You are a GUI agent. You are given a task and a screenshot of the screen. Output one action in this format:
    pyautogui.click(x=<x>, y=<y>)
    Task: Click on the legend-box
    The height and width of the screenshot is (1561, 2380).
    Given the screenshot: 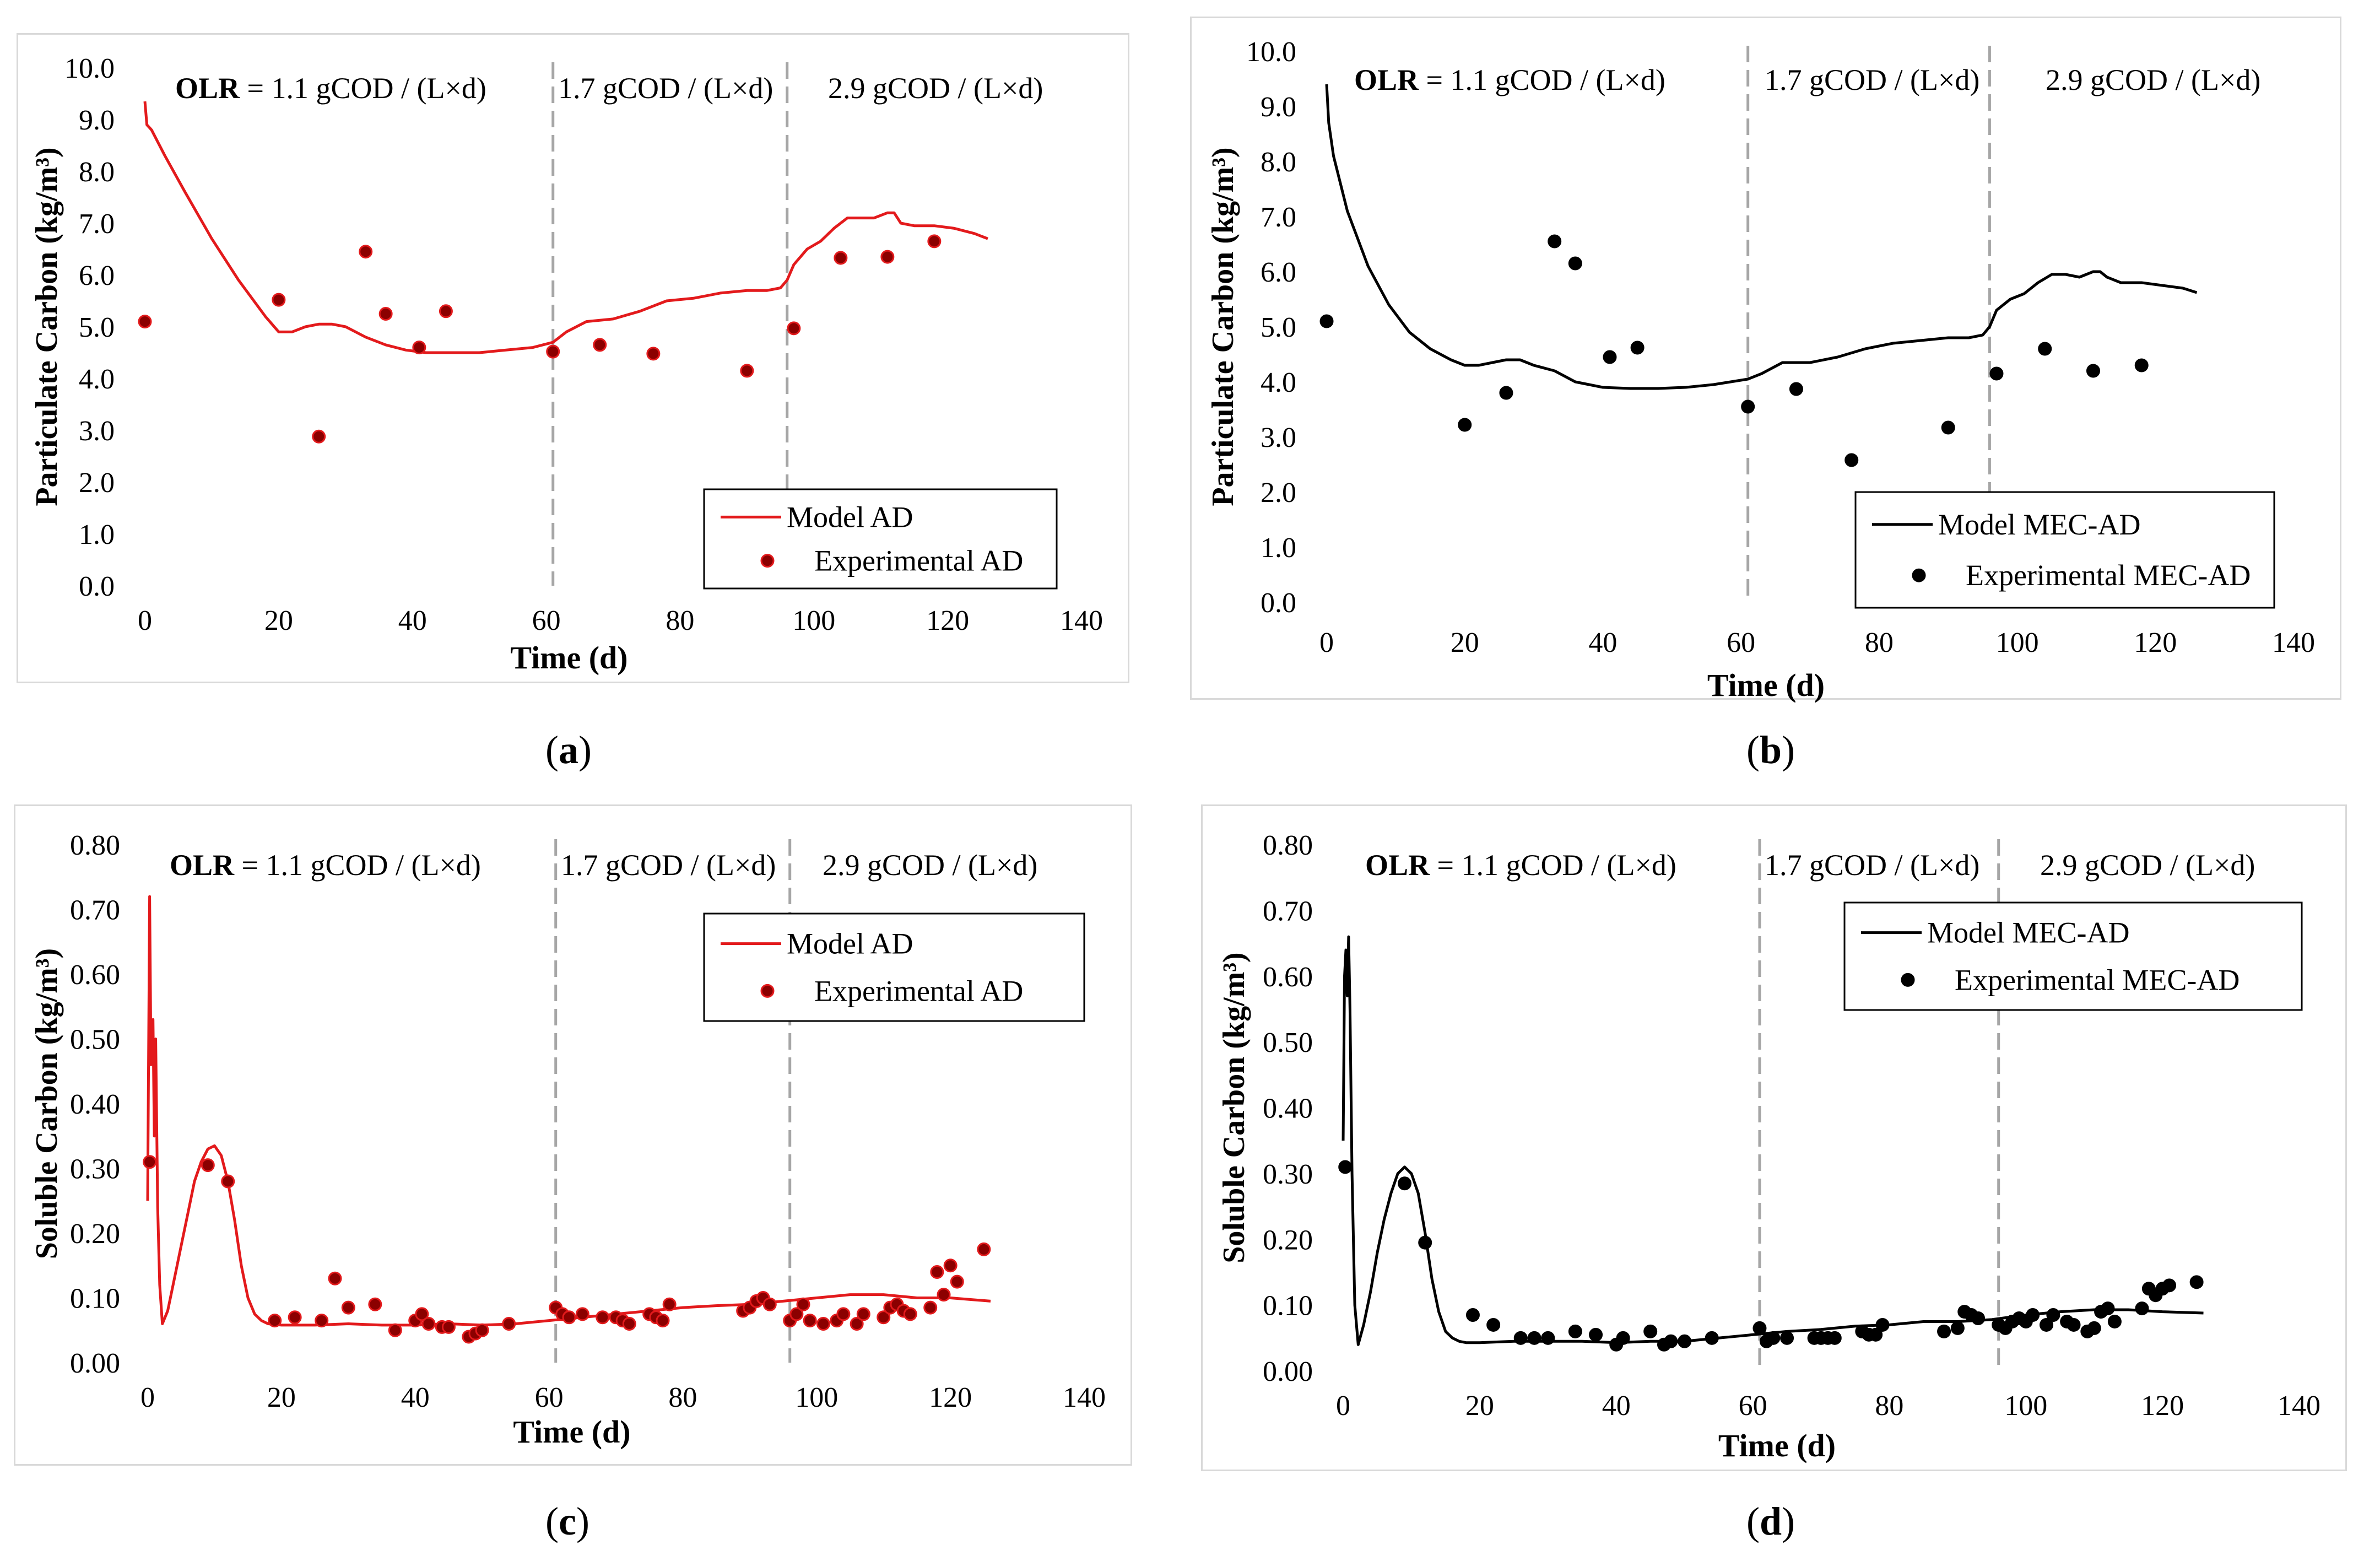 What is the action you would take?
    pyautogui.click(x=894, y=967)
    